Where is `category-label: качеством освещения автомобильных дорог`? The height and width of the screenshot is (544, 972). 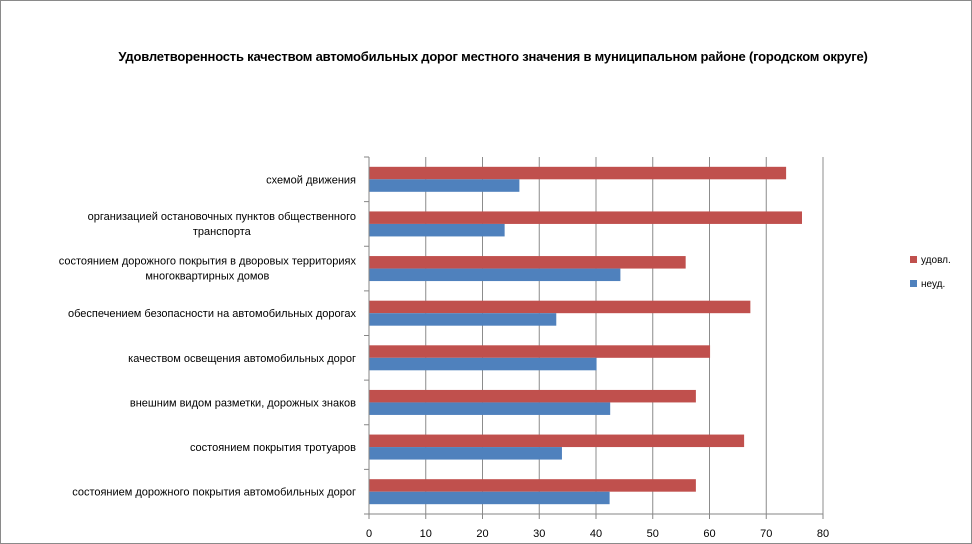 category-label: качеством освещения автомобильных дорог is located at coordinates (242, 359).